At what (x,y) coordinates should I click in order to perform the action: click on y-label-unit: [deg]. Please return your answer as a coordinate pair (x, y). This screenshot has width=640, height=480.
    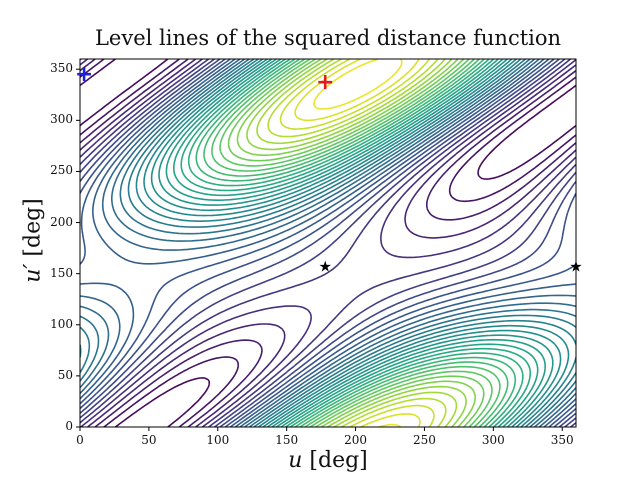
    Looking at the image, I should click on (33, 227).